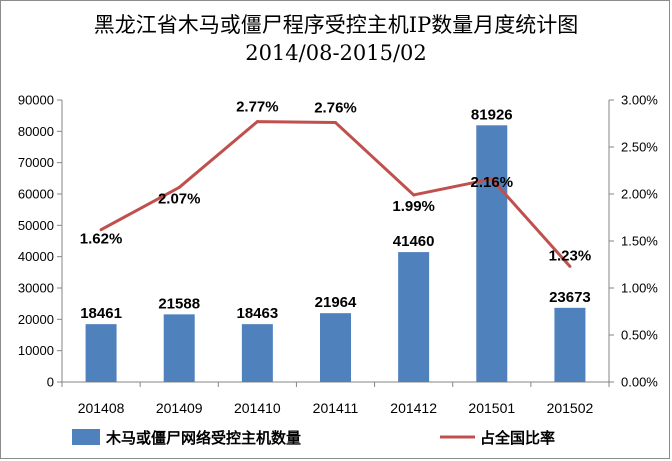  I want to click on chart-subtitle: 2014/08-2015/02, so click(336, 53).